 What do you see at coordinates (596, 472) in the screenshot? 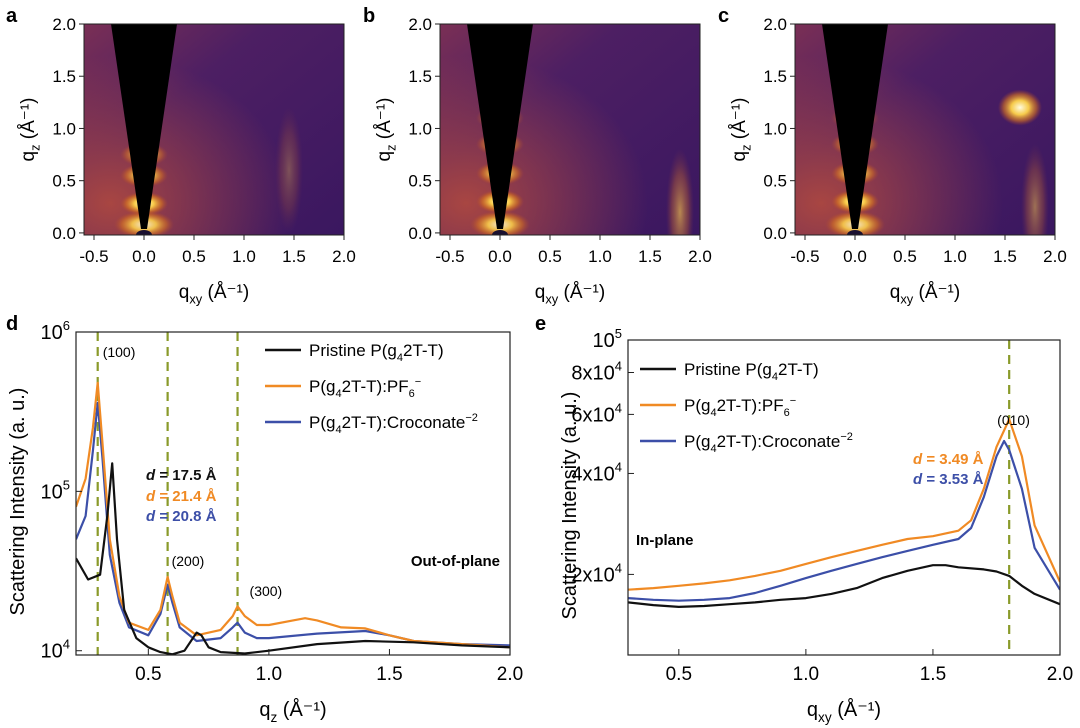
I see `y-tick-label: 4x10⁴` at bounding box center [596, 472].